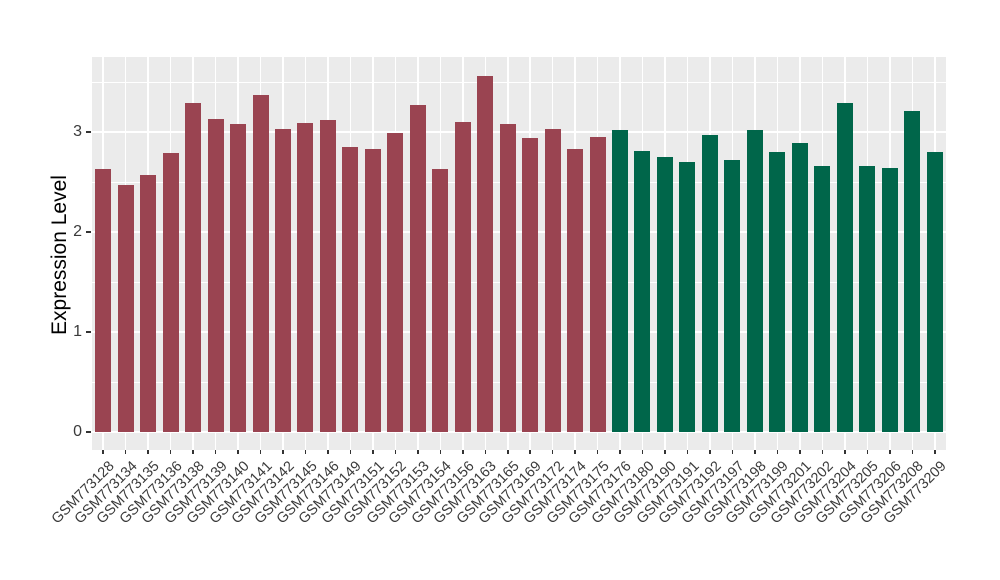 Image resolution: width=1000 pixels, height=580 pixels. I want to click on y-tick-label: 0, so click(77, 431).